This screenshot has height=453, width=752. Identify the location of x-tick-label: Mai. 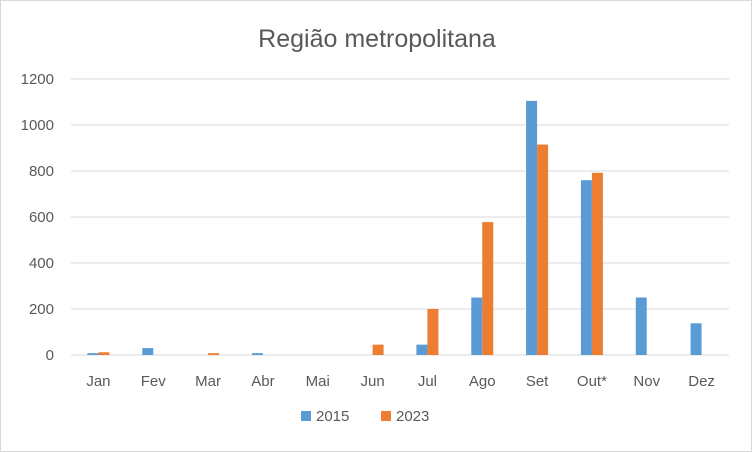
(318, 381).